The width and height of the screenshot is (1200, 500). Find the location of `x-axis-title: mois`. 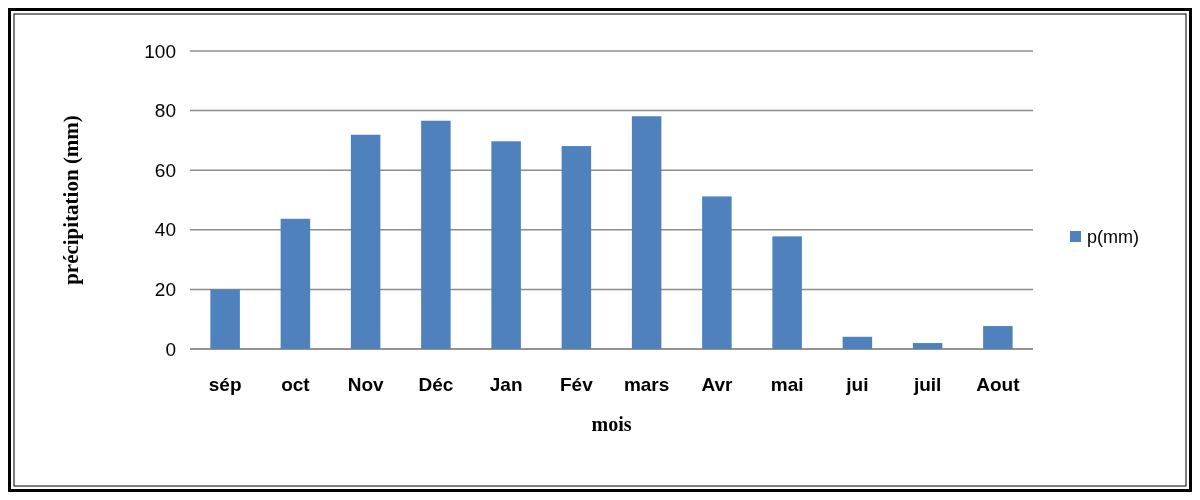

x-axis-title: mois is located at coordinates (611, 424).